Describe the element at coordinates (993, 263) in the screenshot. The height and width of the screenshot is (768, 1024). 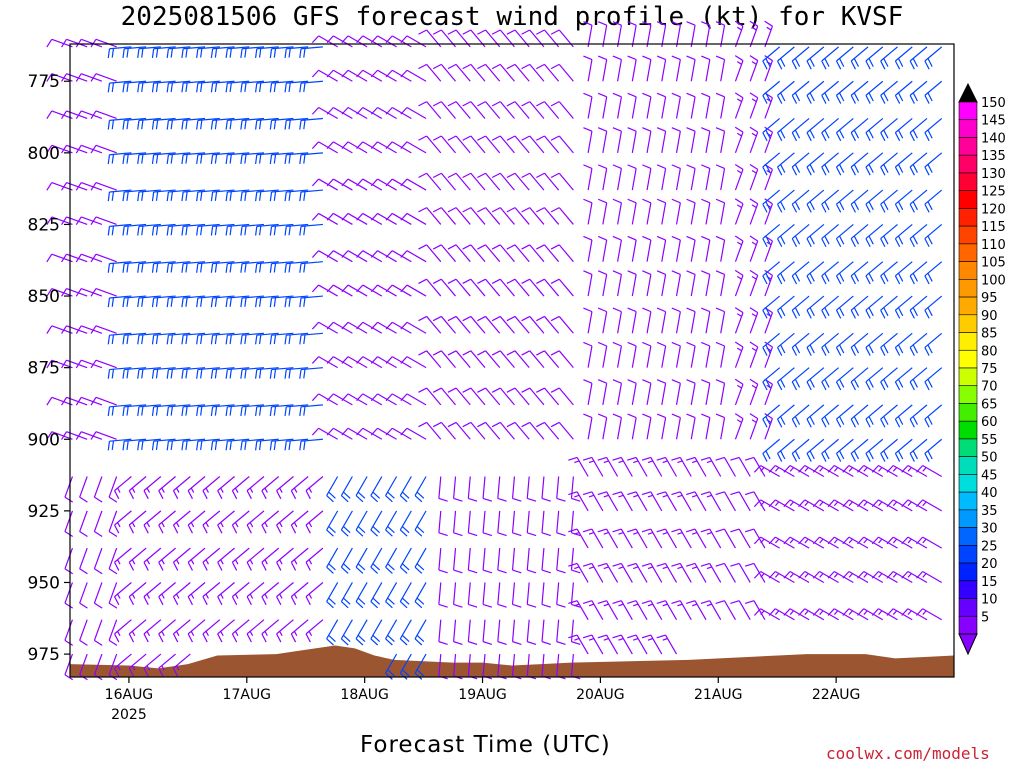
I see `colorbar-label: 105` at that location.